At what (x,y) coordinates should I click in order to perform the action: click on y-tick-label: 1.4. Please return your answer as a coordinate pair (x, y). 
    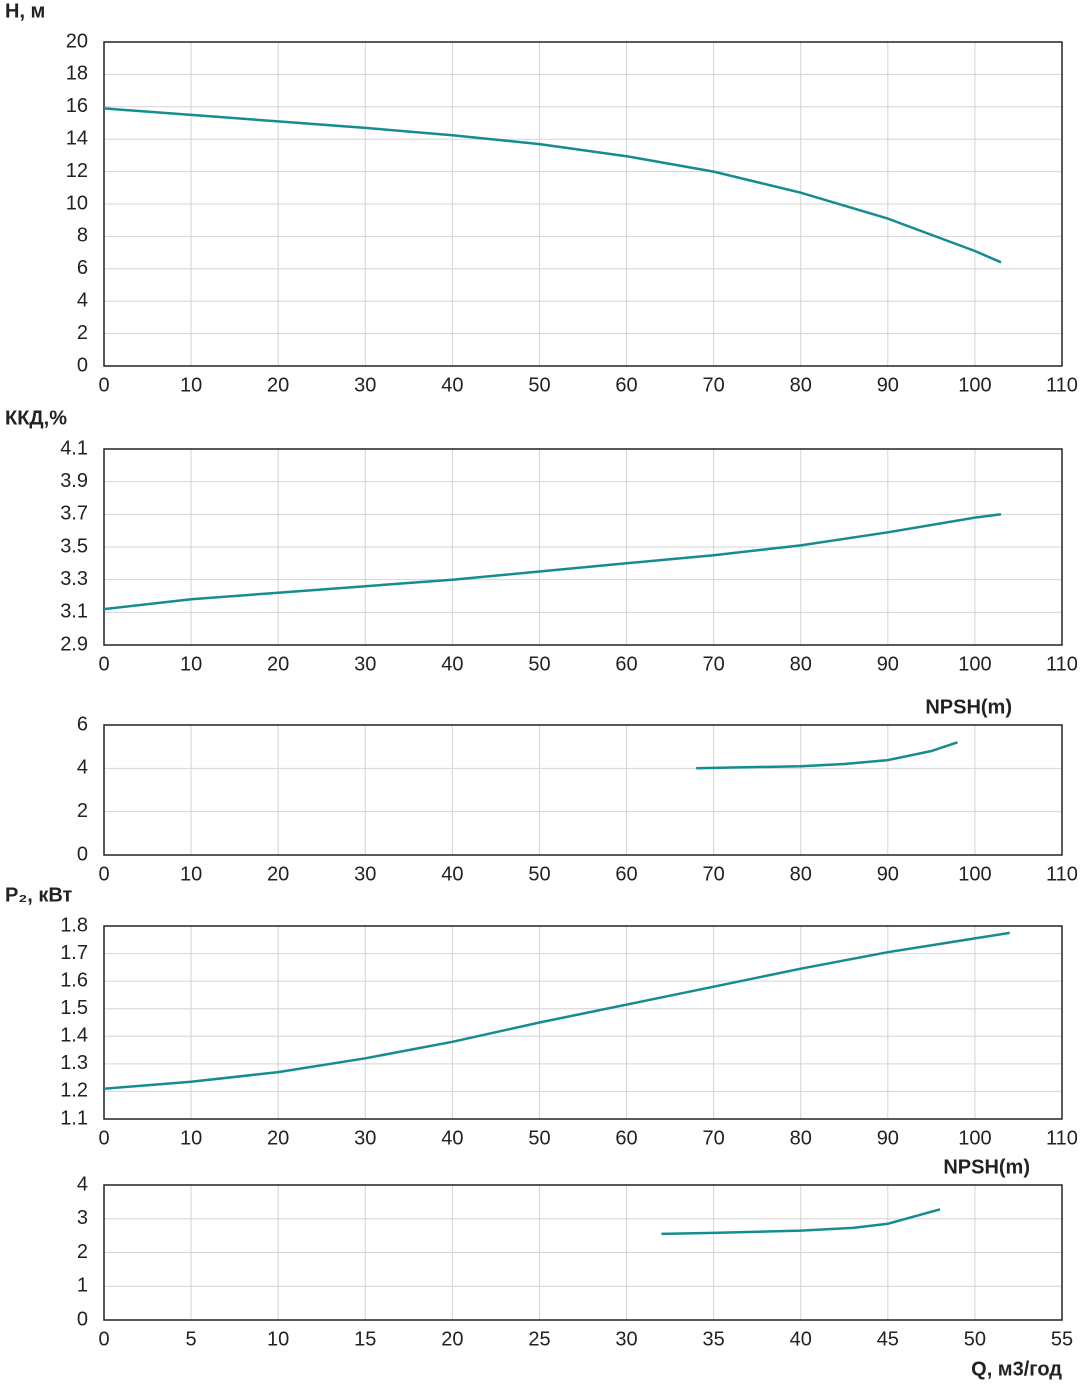
    Looking at the image, I should click on (74, 1036).